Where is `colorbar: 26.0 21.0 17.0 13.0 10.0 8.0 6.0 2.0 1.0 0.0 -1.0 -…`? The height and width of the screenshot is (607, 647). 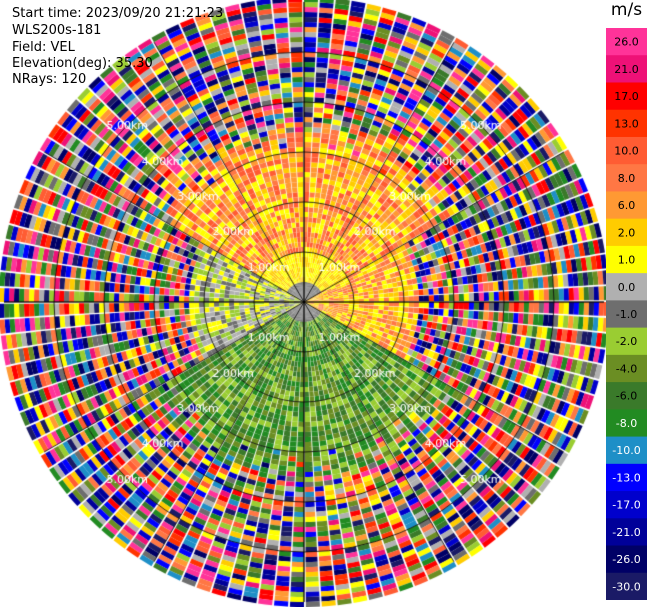 colorbar: 26.0 21.0 17.0 13.0 10.0 8.0 6.0 2.0 1.0 0.0 -1.0 -… is located at coordinates (626, 314).